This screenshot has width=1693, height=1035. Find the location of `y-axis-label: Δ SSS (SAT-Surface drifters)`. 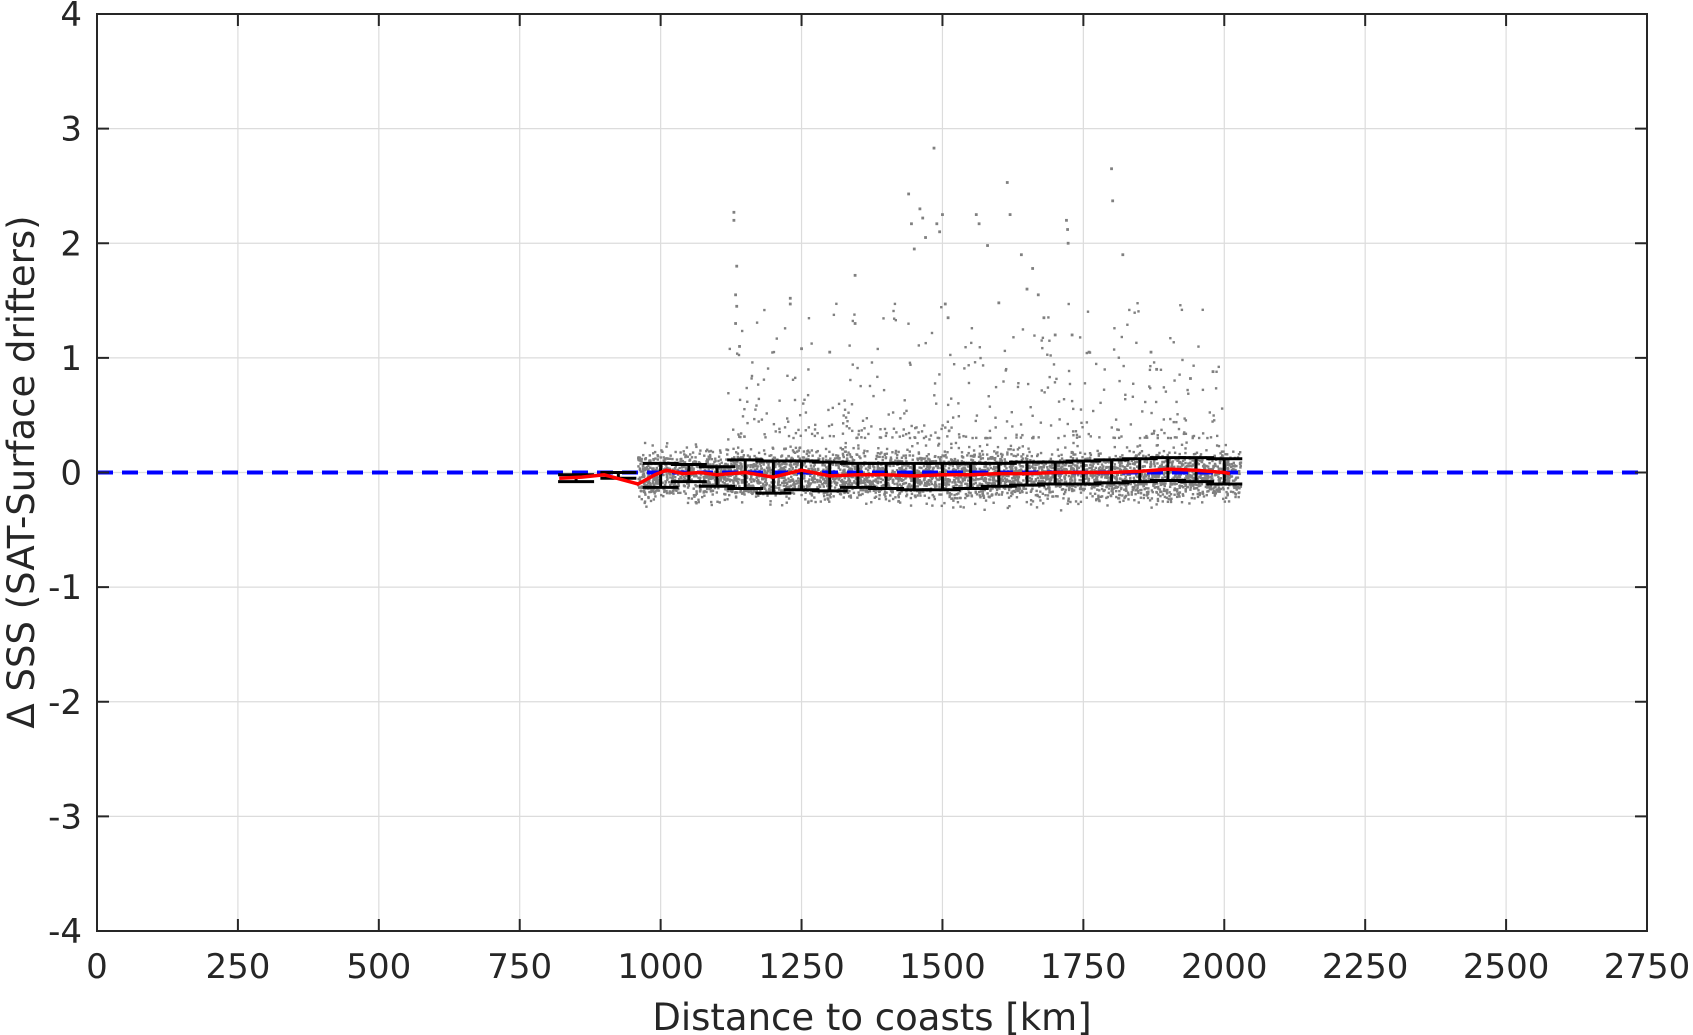

y-axis-label: Δ SSS (SAT-Surface drifters) is located at coordinates (21, 471).